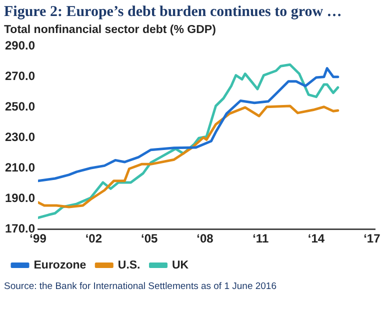  What do you see at coordinates (141, 286) in the screenshot?
I see `source-note: Source: the Bank for International Settlements as of 1 June 2016` at bounding box center [141, 286].